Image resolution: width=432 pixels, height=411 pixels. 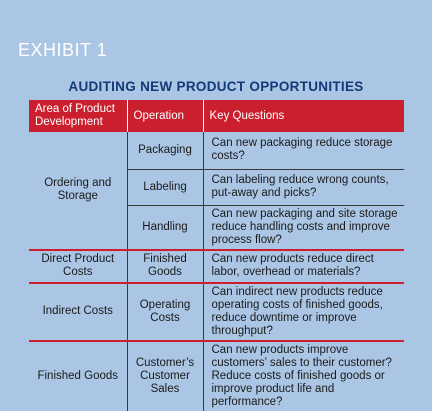 What do you see at coordinates (78, 116) in the screenshot?
I see `header-area: Area of Product Development` at bounding box center [78, 116].